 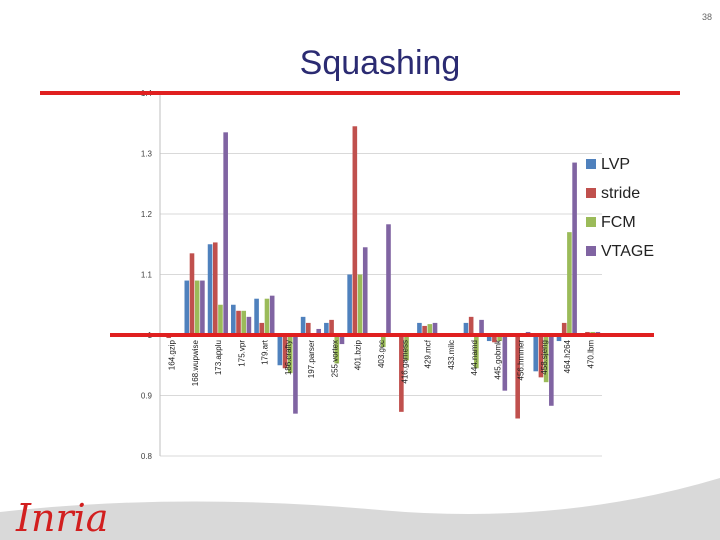 I want to click on category-label: 255.vortex, so click(x=334, y=358).